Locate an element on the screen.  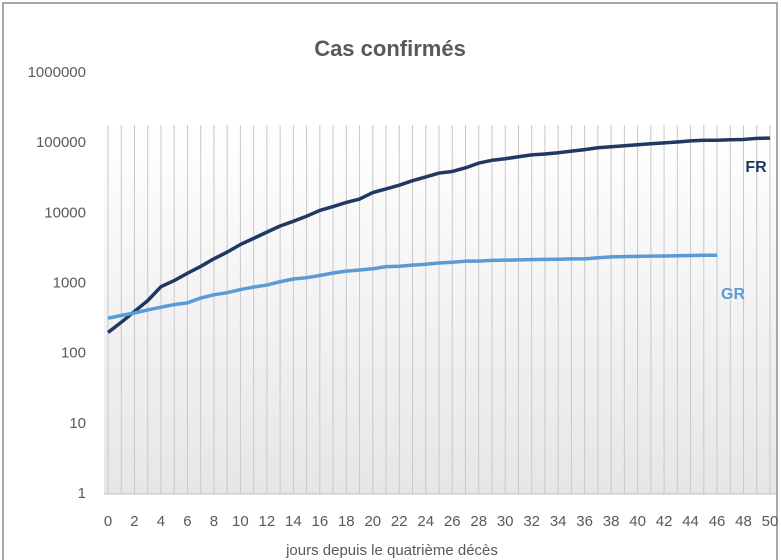
x-axis-label: jours depuis le quatrième décès is located at coordinates (391, 550).